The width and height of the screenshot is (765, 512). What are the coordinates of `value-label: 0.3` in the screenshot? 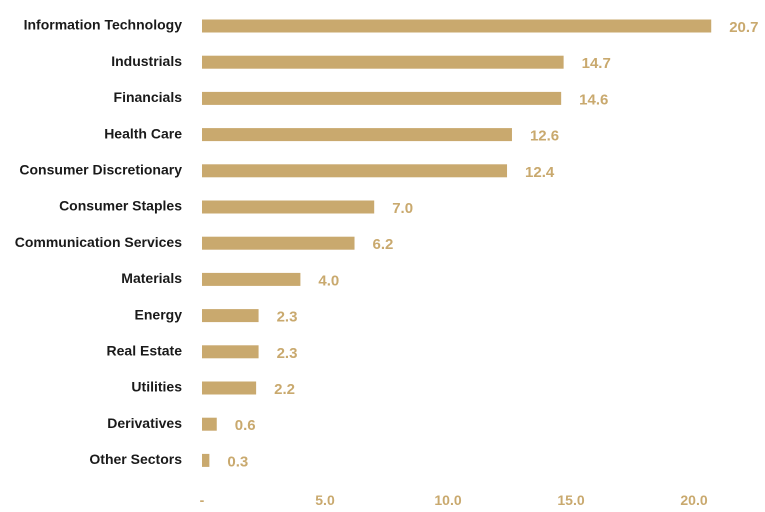 It's located at (237, 461).